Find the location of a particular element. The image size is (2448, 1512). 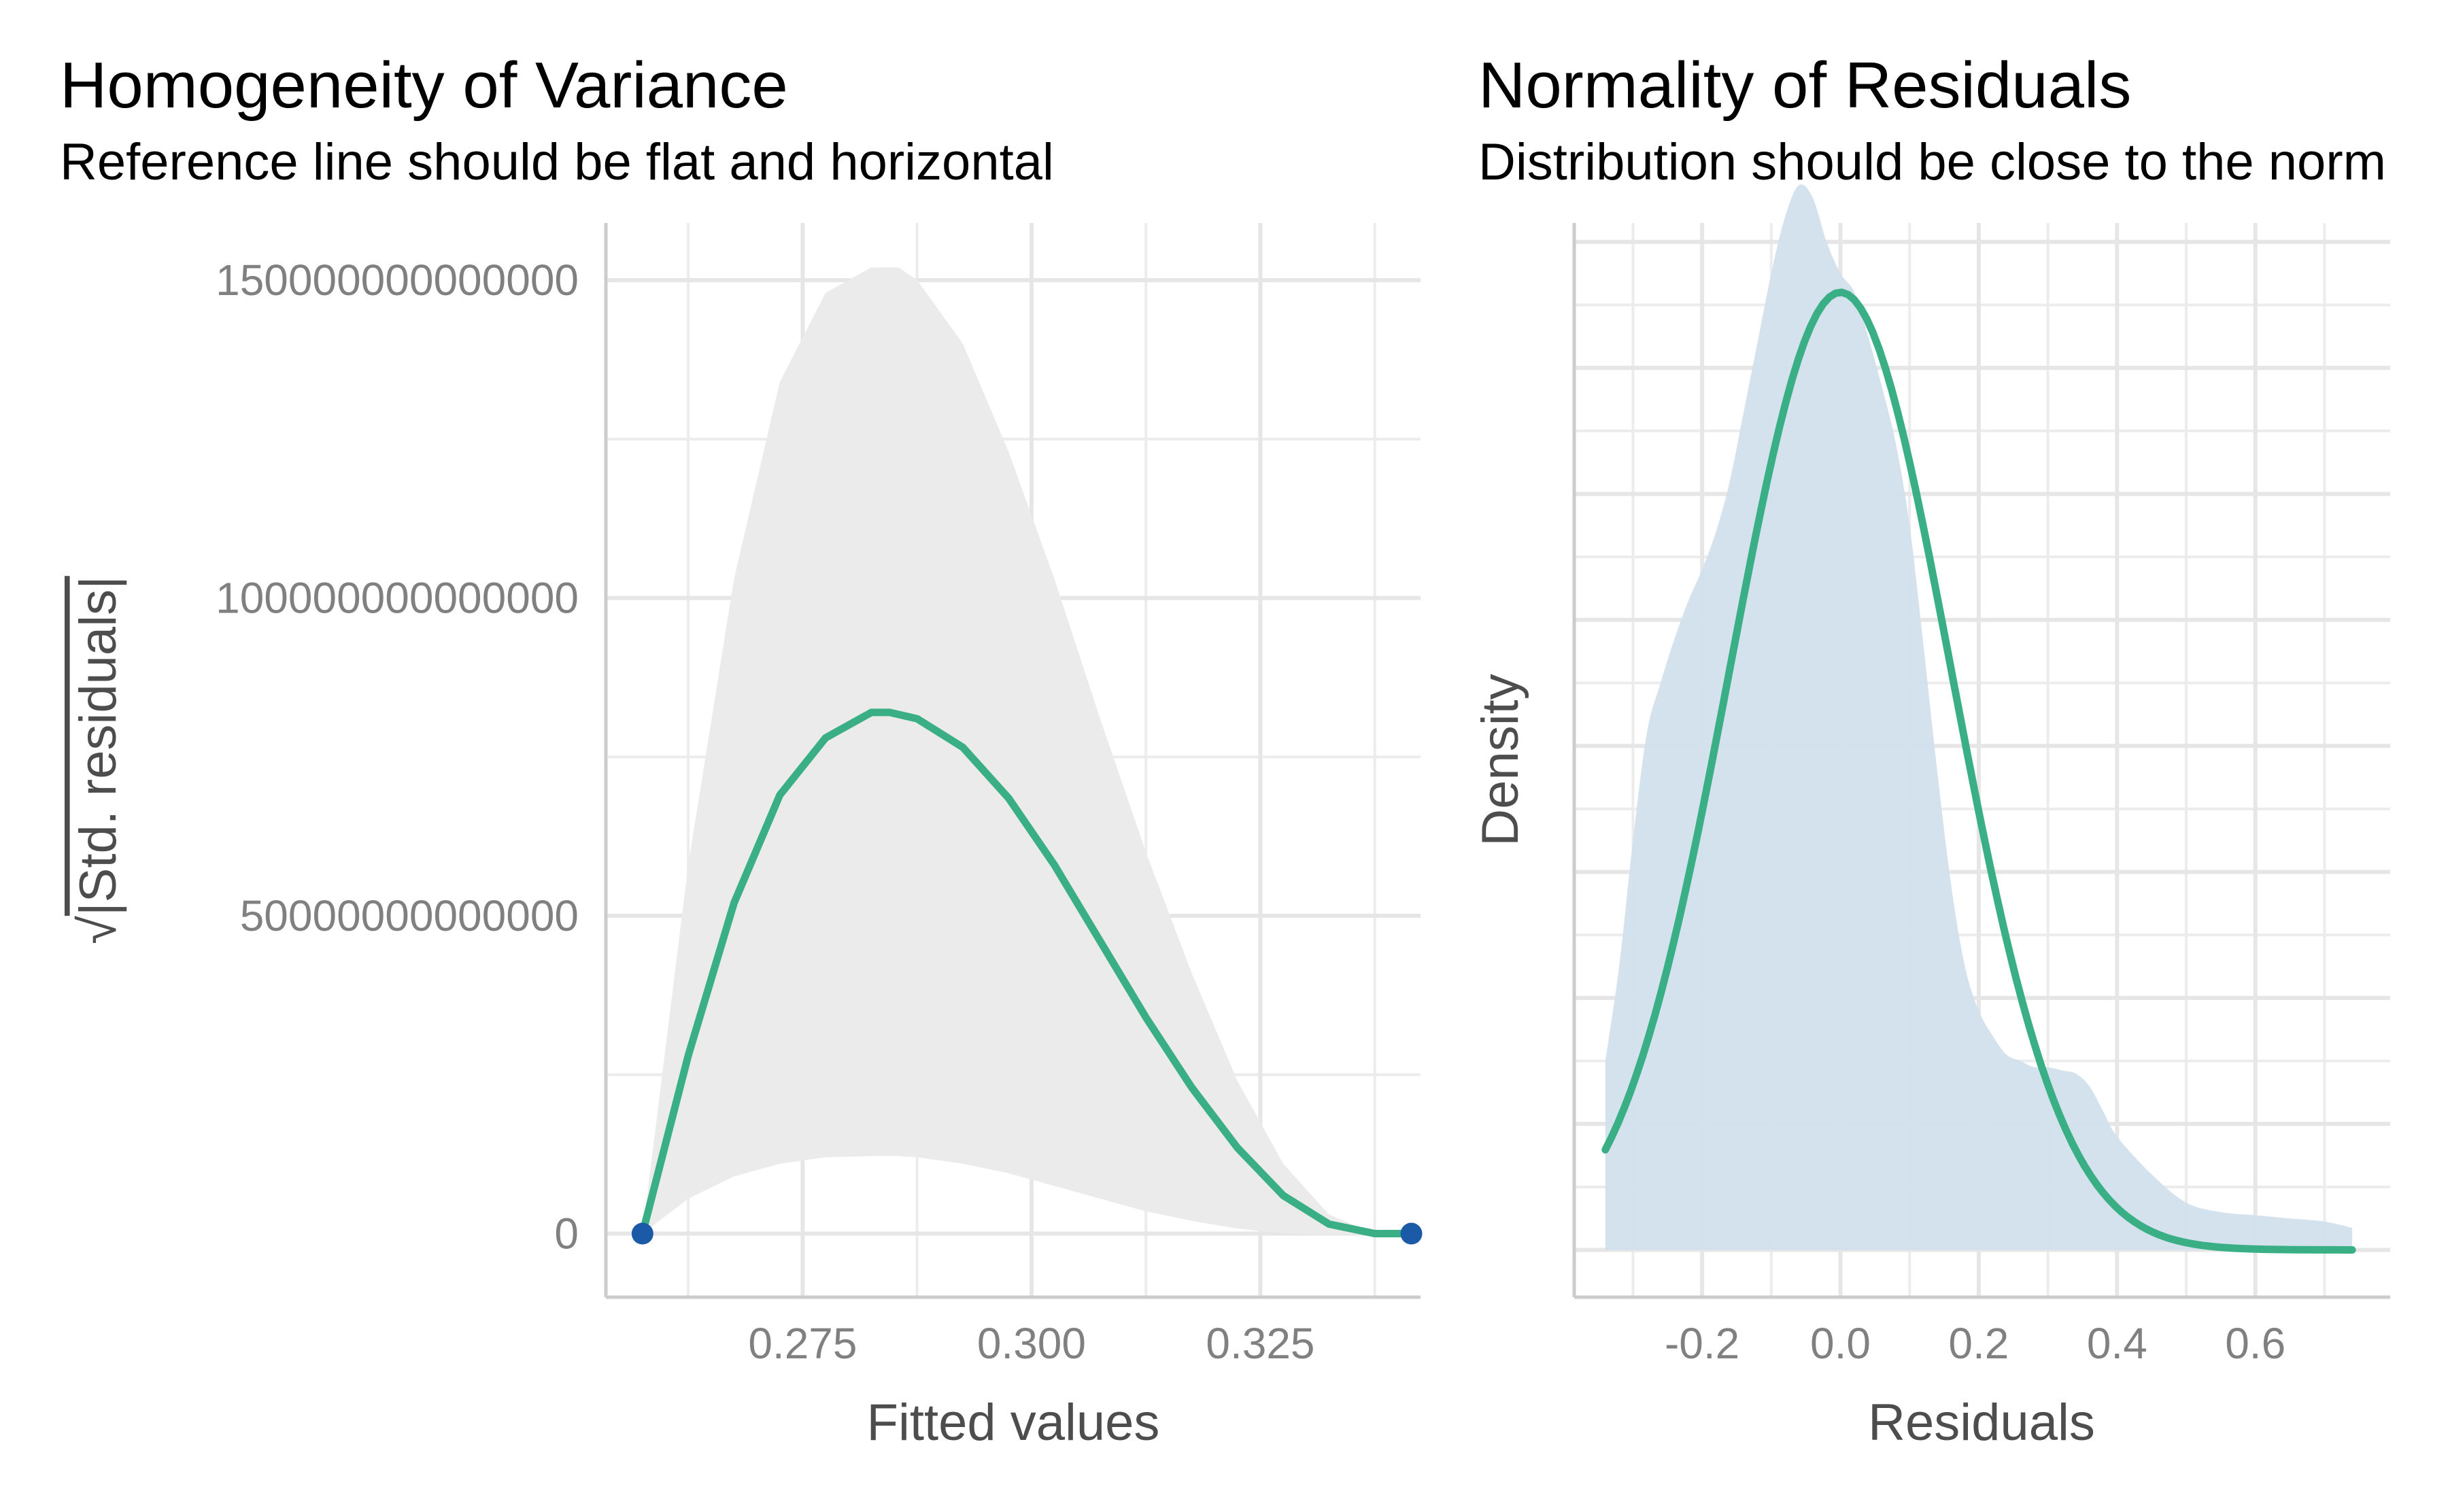

variance-y-axis-title: √|Std. residuals| is located at coordinates (98, 760).